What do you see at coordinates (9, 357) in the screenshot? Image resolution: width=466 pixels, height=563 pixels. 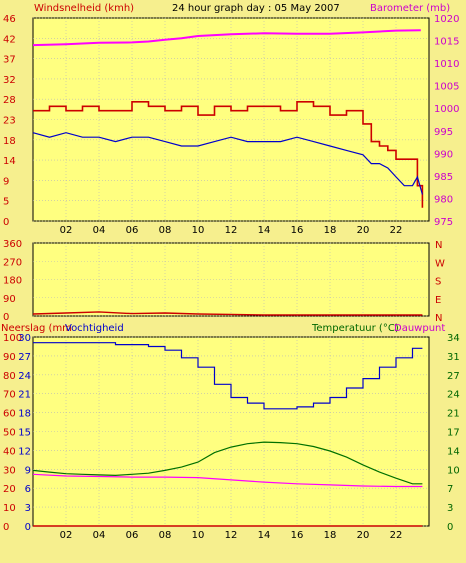 I see `rain-tick-label: 90` at bounding box center [9, 357].